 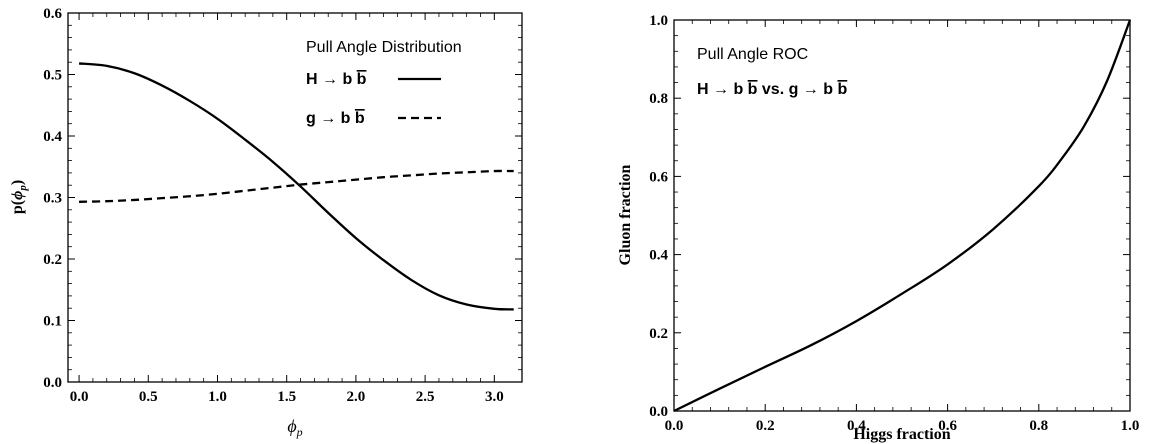 What do you see at coordinates (384, 47) in the screenshot?
I see `legend-title: Pull Angle Distribution` at bounding box center [384, 47].